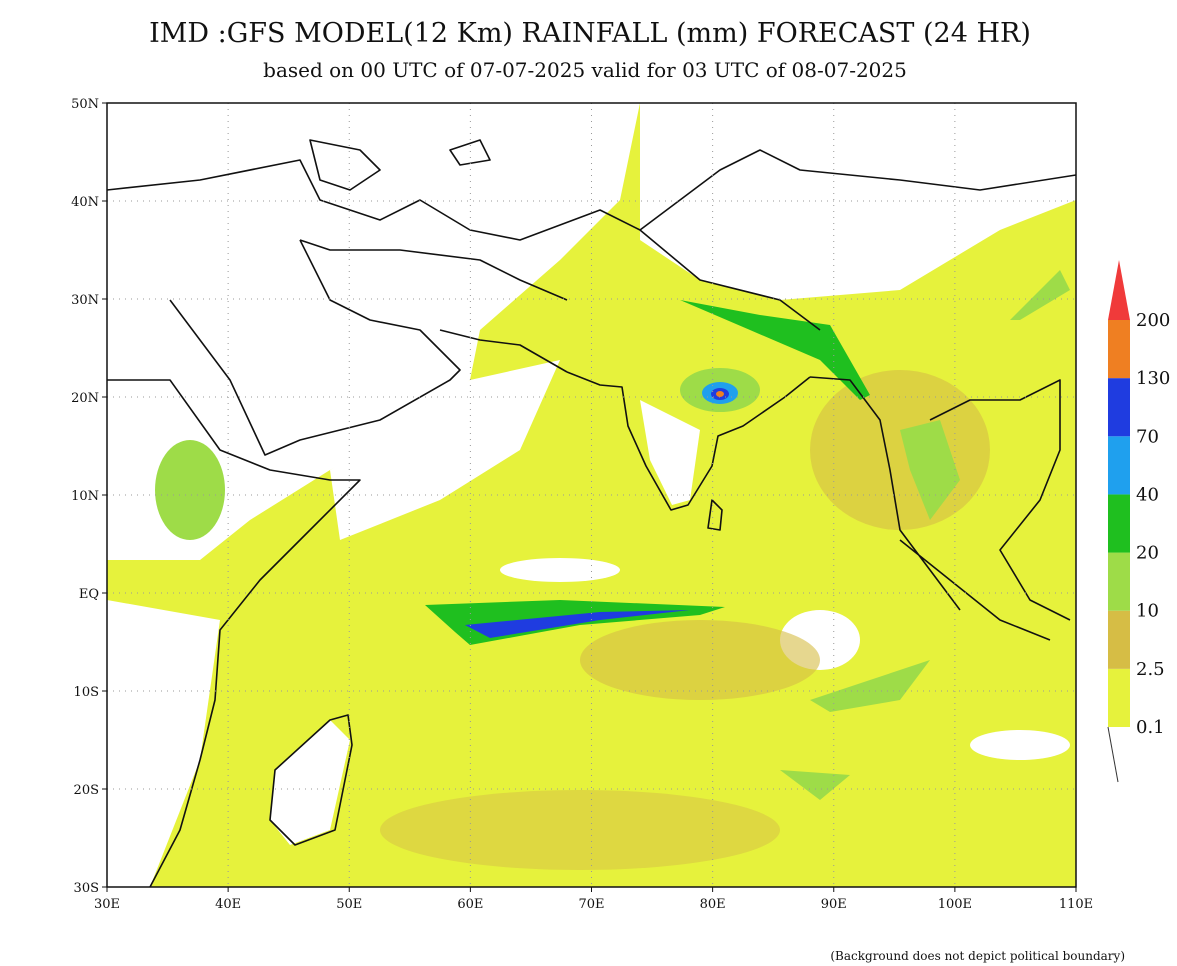  I want to click on lon-label: 110E, so click(1076, 904).